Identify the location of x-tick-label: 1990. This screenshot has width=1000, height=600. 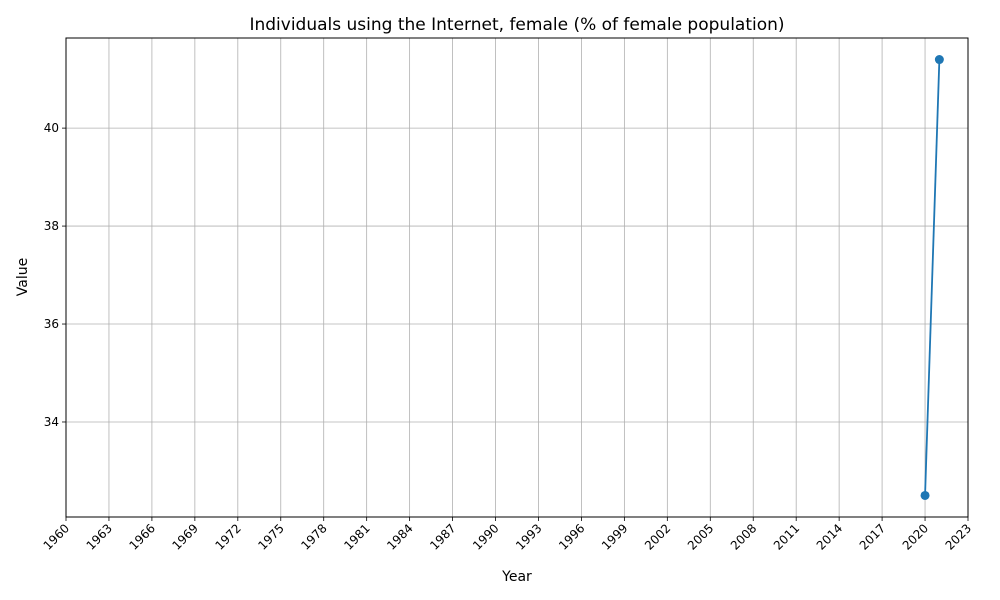
(485, 536).